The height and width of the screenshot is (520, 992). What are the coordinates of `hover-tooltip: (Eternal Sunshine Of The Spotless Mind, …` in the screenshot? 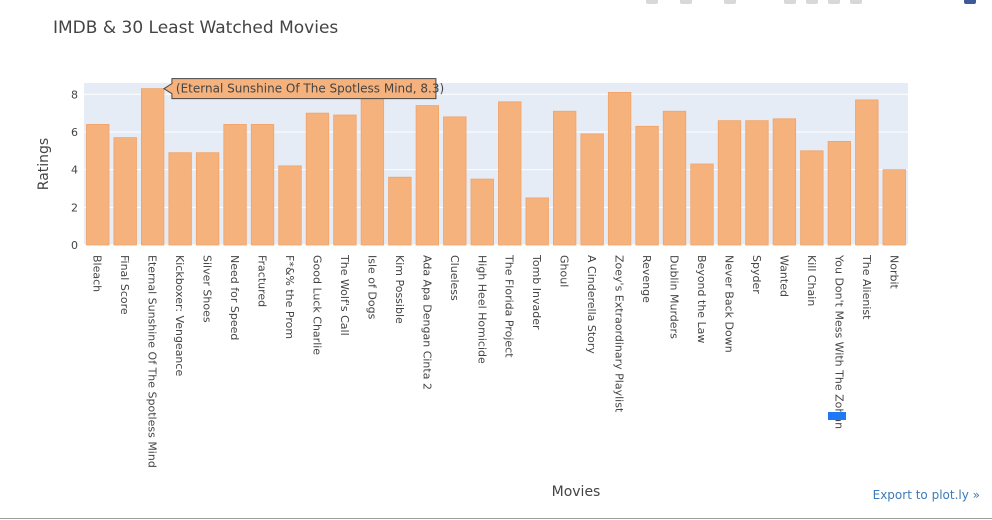 It's located at (303, 89).